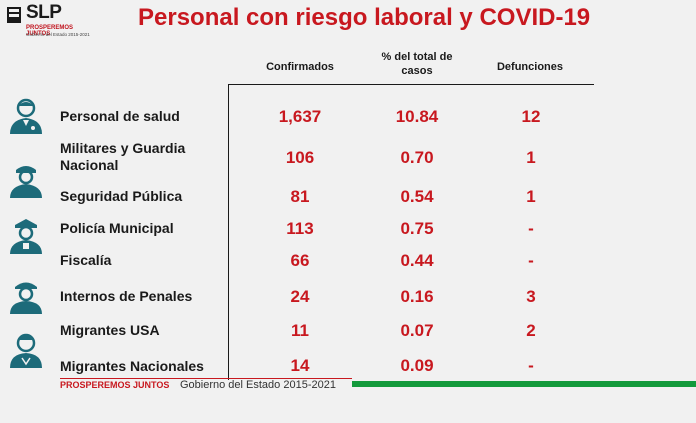 The width and height of the screenshot is (696, 423). I want to click on value-confirmados-migrantes-nacionales: 14, so click(300, 365).